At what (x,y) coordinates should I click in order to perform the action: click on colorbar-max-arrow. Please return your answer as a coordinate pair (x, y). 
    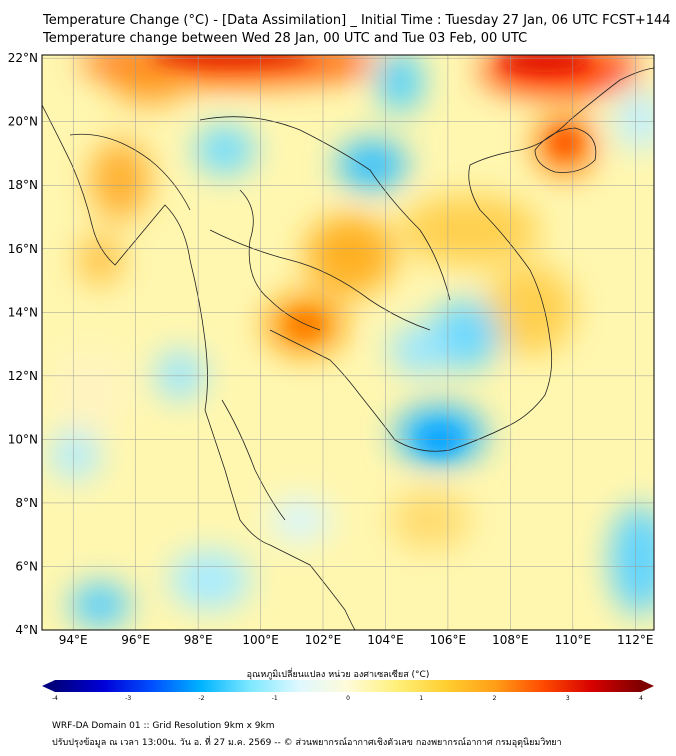
    Looking at the image, I should click on (647, 686).